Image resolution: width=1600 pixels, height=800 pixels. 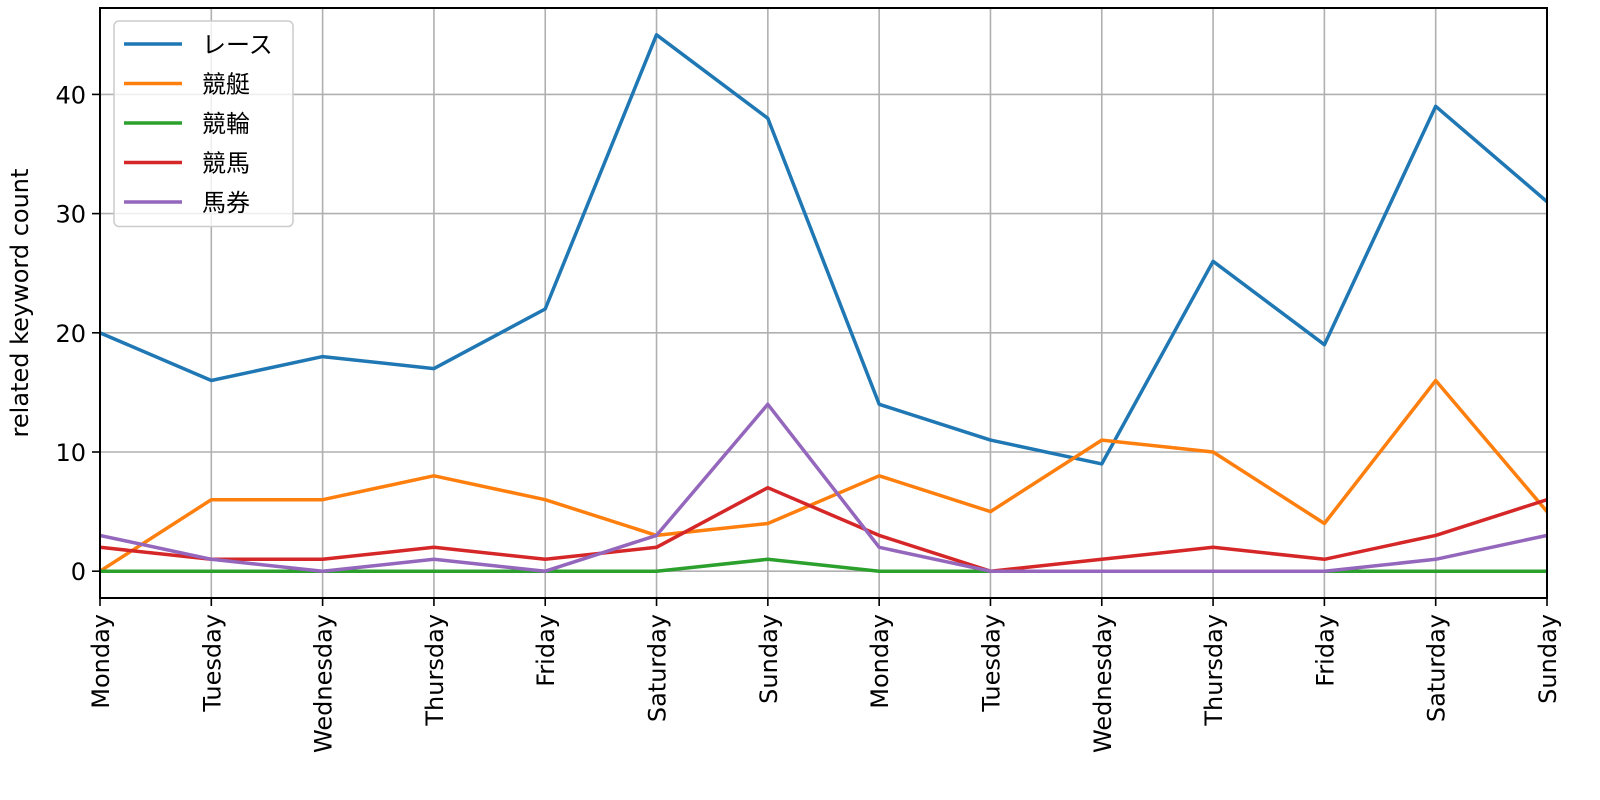 What do you see at coordinates (237, 45) in the screenshot?
I see `legend-label: レース` at bounding box center [237, 45].